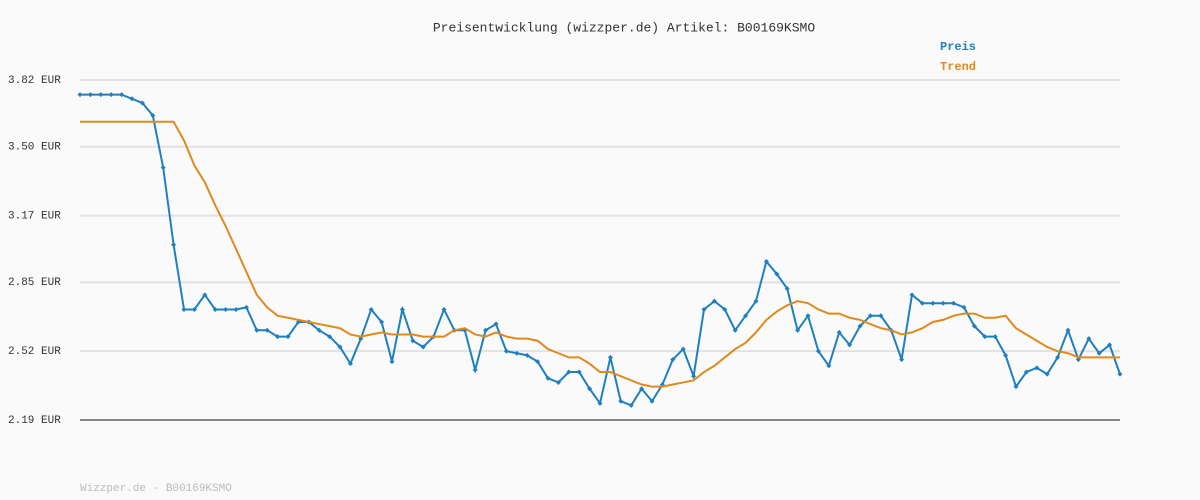 This screenshot has height=500, width=1200. I want to click on footer: Wizzper.de - B00169KSMO, so click(156, 489).